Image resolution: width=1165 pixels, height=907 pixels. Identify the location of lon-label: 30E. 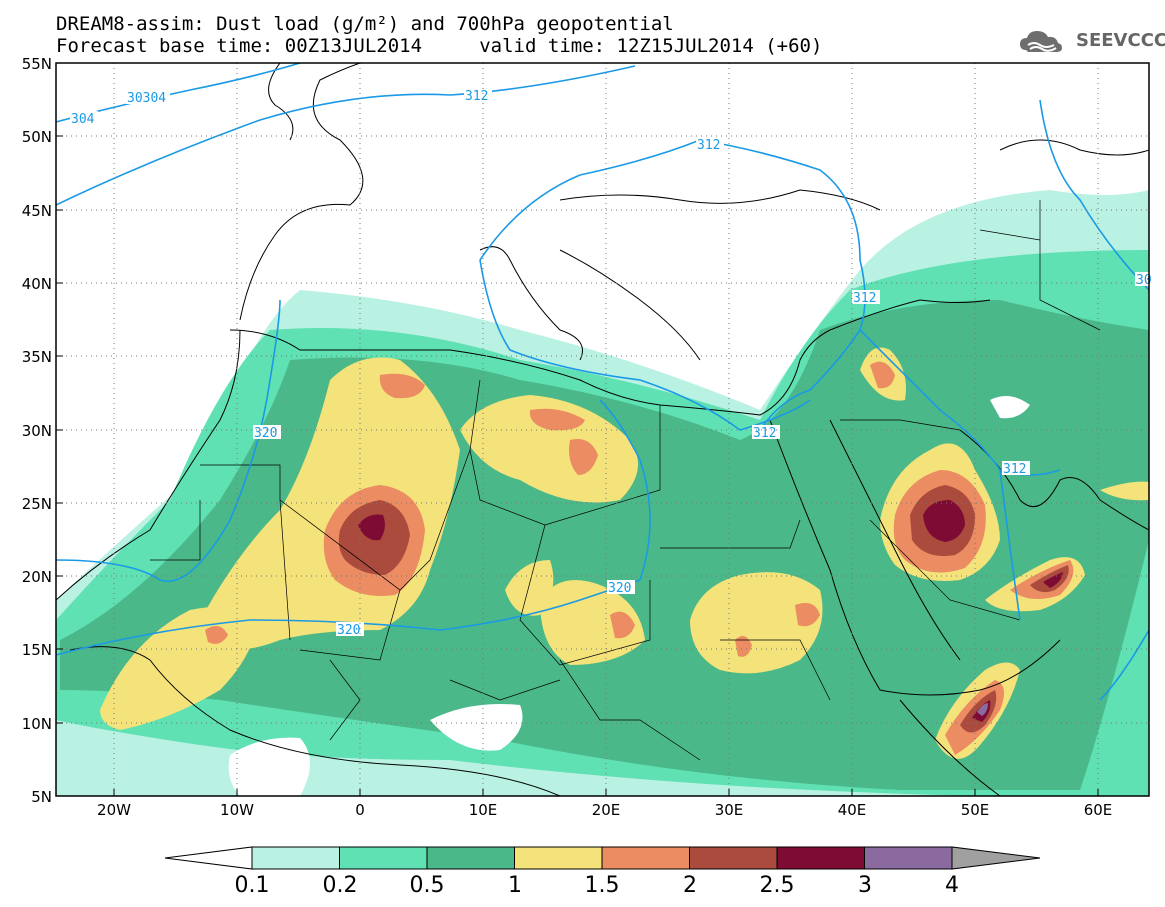
(729, 810).